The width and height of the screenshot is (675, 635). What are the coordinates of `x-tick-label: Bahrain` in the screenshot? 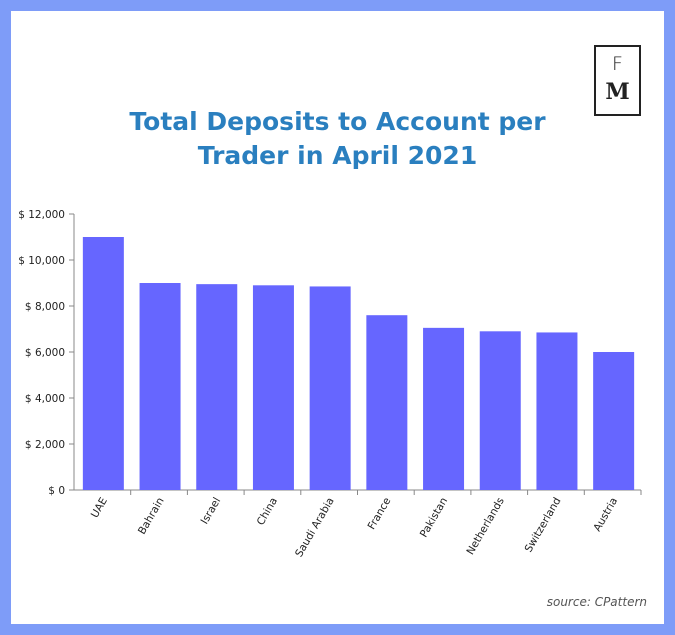 It's located at (151, 516).